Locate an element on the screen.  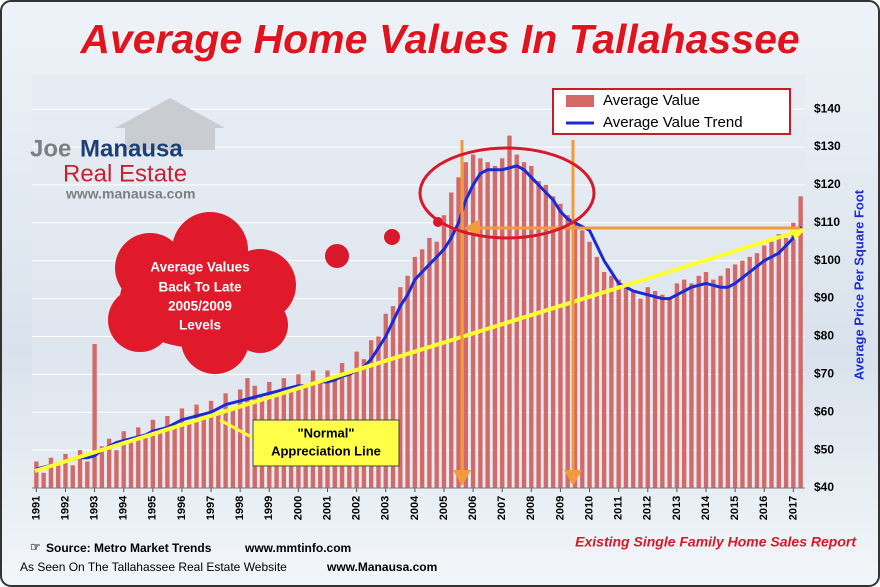
x-tick-label: 2005 is located at coordinates (444, 508).